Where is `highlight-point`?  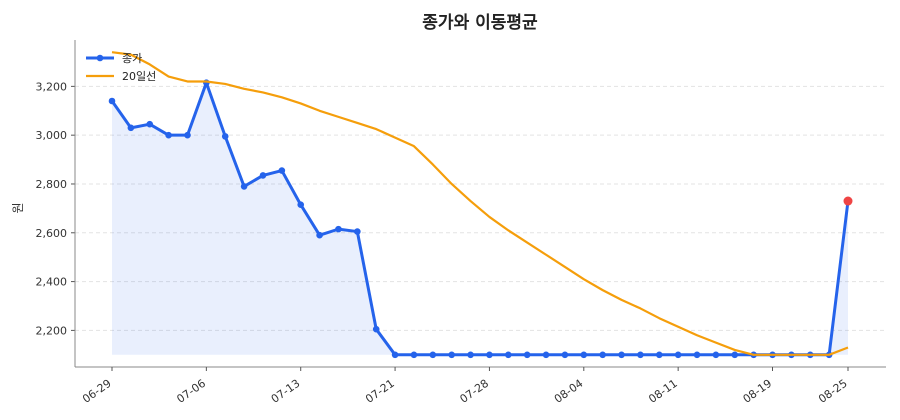 highlight-point is located at coordinates (848, 201).